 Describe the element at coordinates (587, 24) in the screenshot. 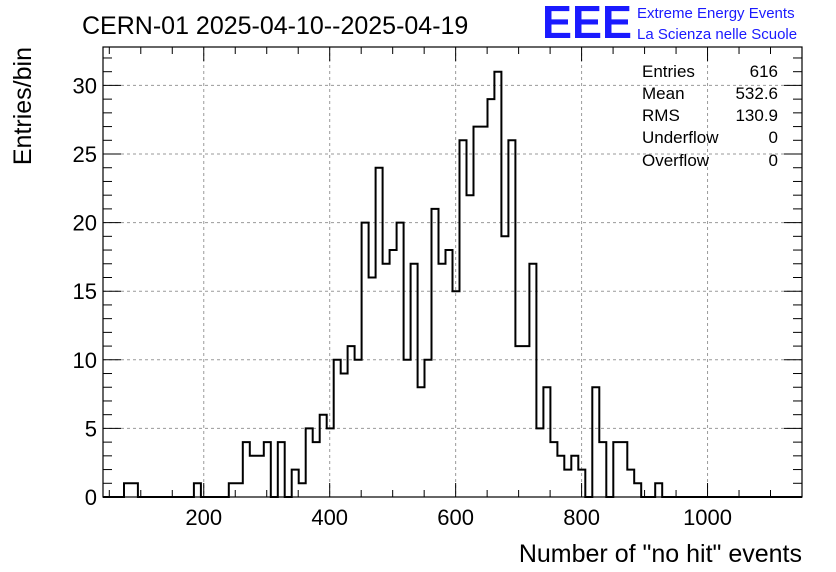

I see `logo-mark: EEE` at that location.